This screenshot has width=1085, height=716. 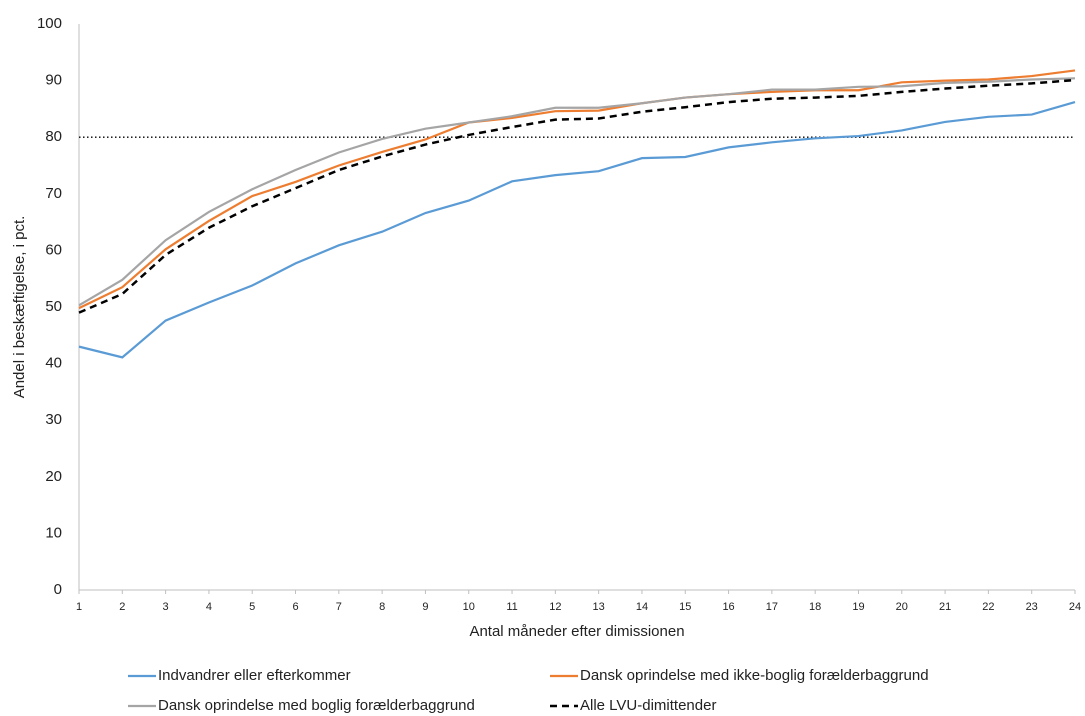 I want to click on y-tick-label: 70, so click(x=53, y=193).